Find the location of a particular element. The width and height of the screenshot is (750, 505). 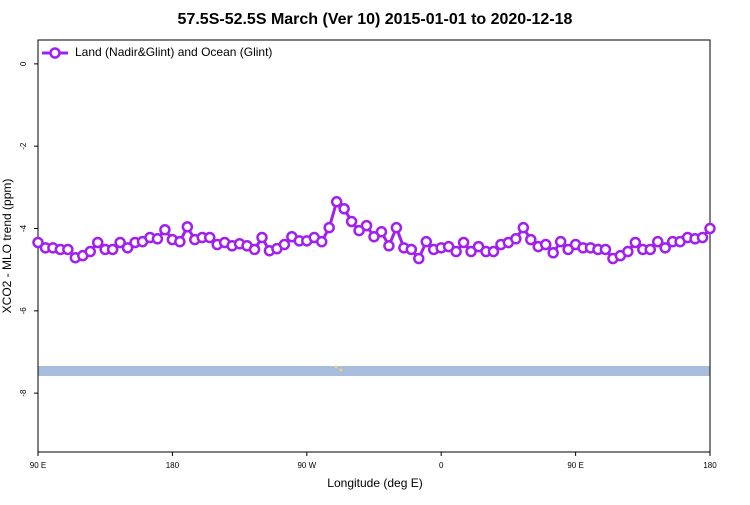

x-axis-label: Longitude (deg E) is located at coordinates (374, 483).